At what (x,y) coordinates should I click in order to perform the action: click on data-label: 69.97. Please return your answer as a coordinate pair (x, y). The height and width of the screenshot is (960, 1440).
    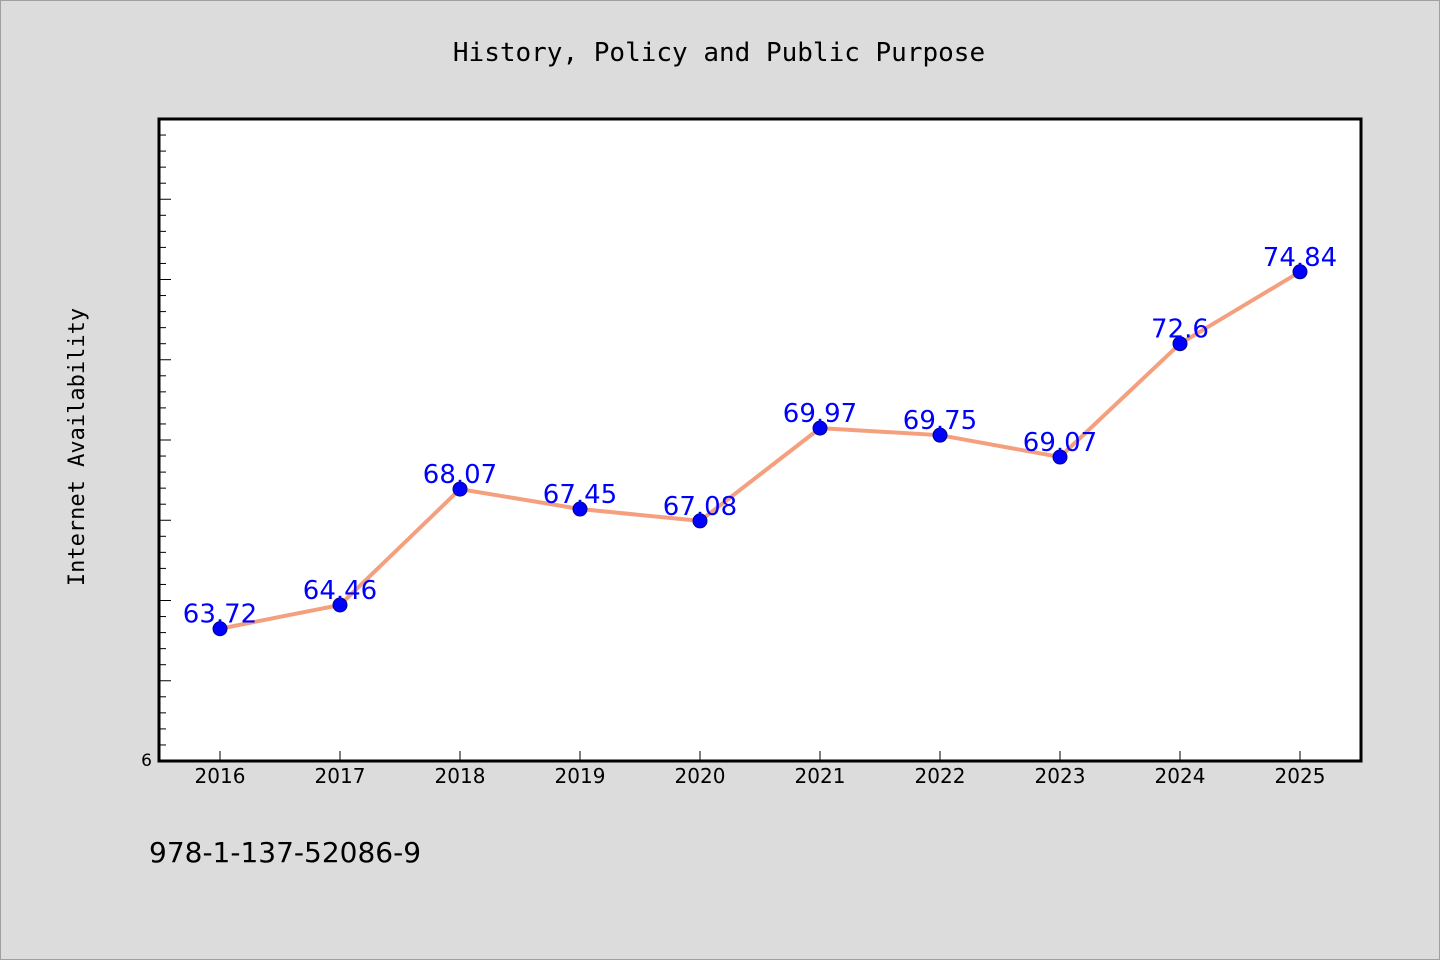
    Looking at the image, I should click on (820, 414).